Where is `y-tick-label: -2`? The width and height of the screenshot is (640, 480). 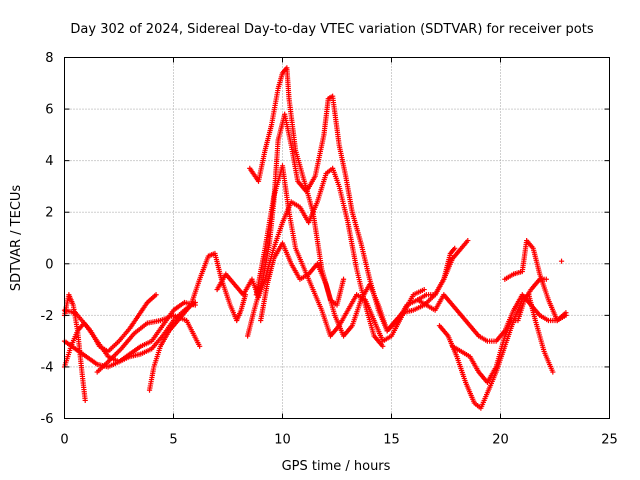
y-tick-label: -2 is located at coordinates (47, 316).